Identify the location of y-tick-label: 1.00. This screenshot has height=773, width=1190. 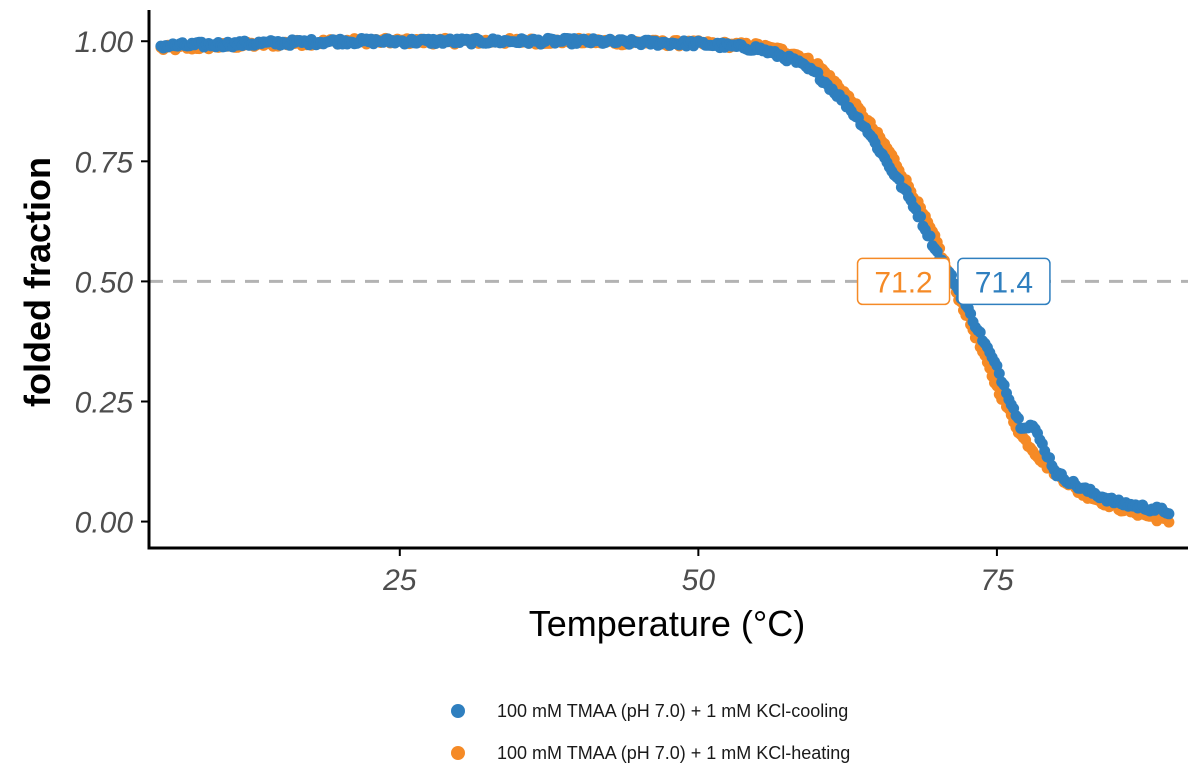
(104, 42).